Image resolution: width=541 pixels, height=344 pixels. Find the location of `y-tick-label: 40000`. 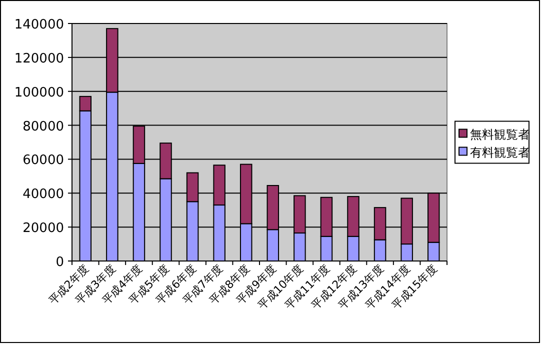

y-tick-label: 40000 is located at coordinates (43, 194).